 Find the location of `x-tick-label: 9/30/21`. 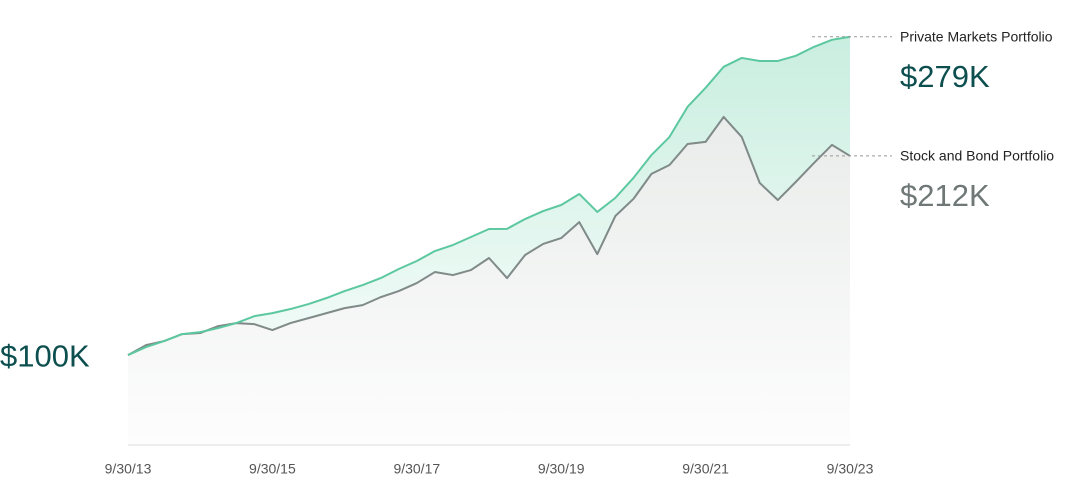

x-tick-label: 9/30/21 is located at coordinates (705, 469).